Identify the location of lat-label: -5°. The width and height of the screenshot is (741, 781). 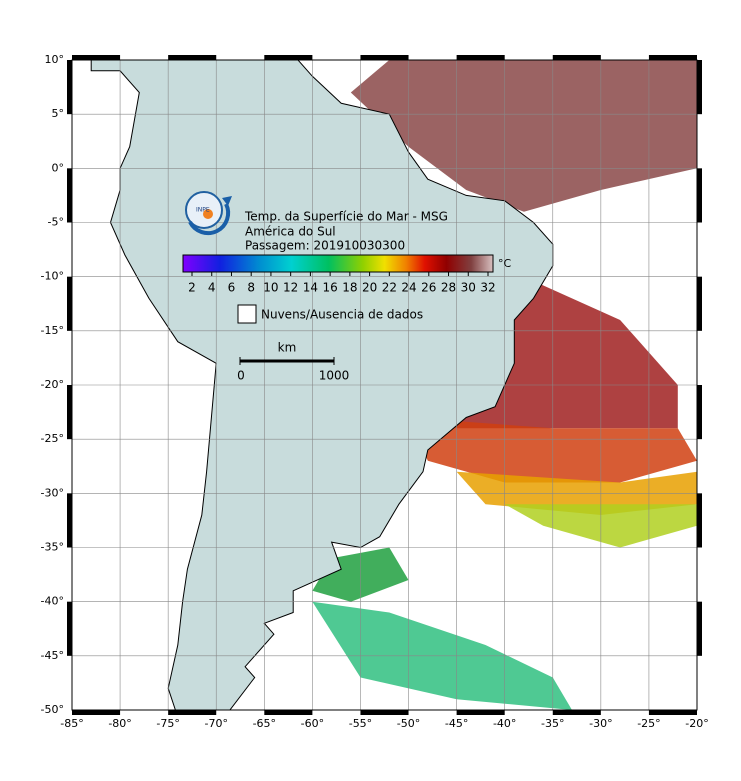
(56, 222).